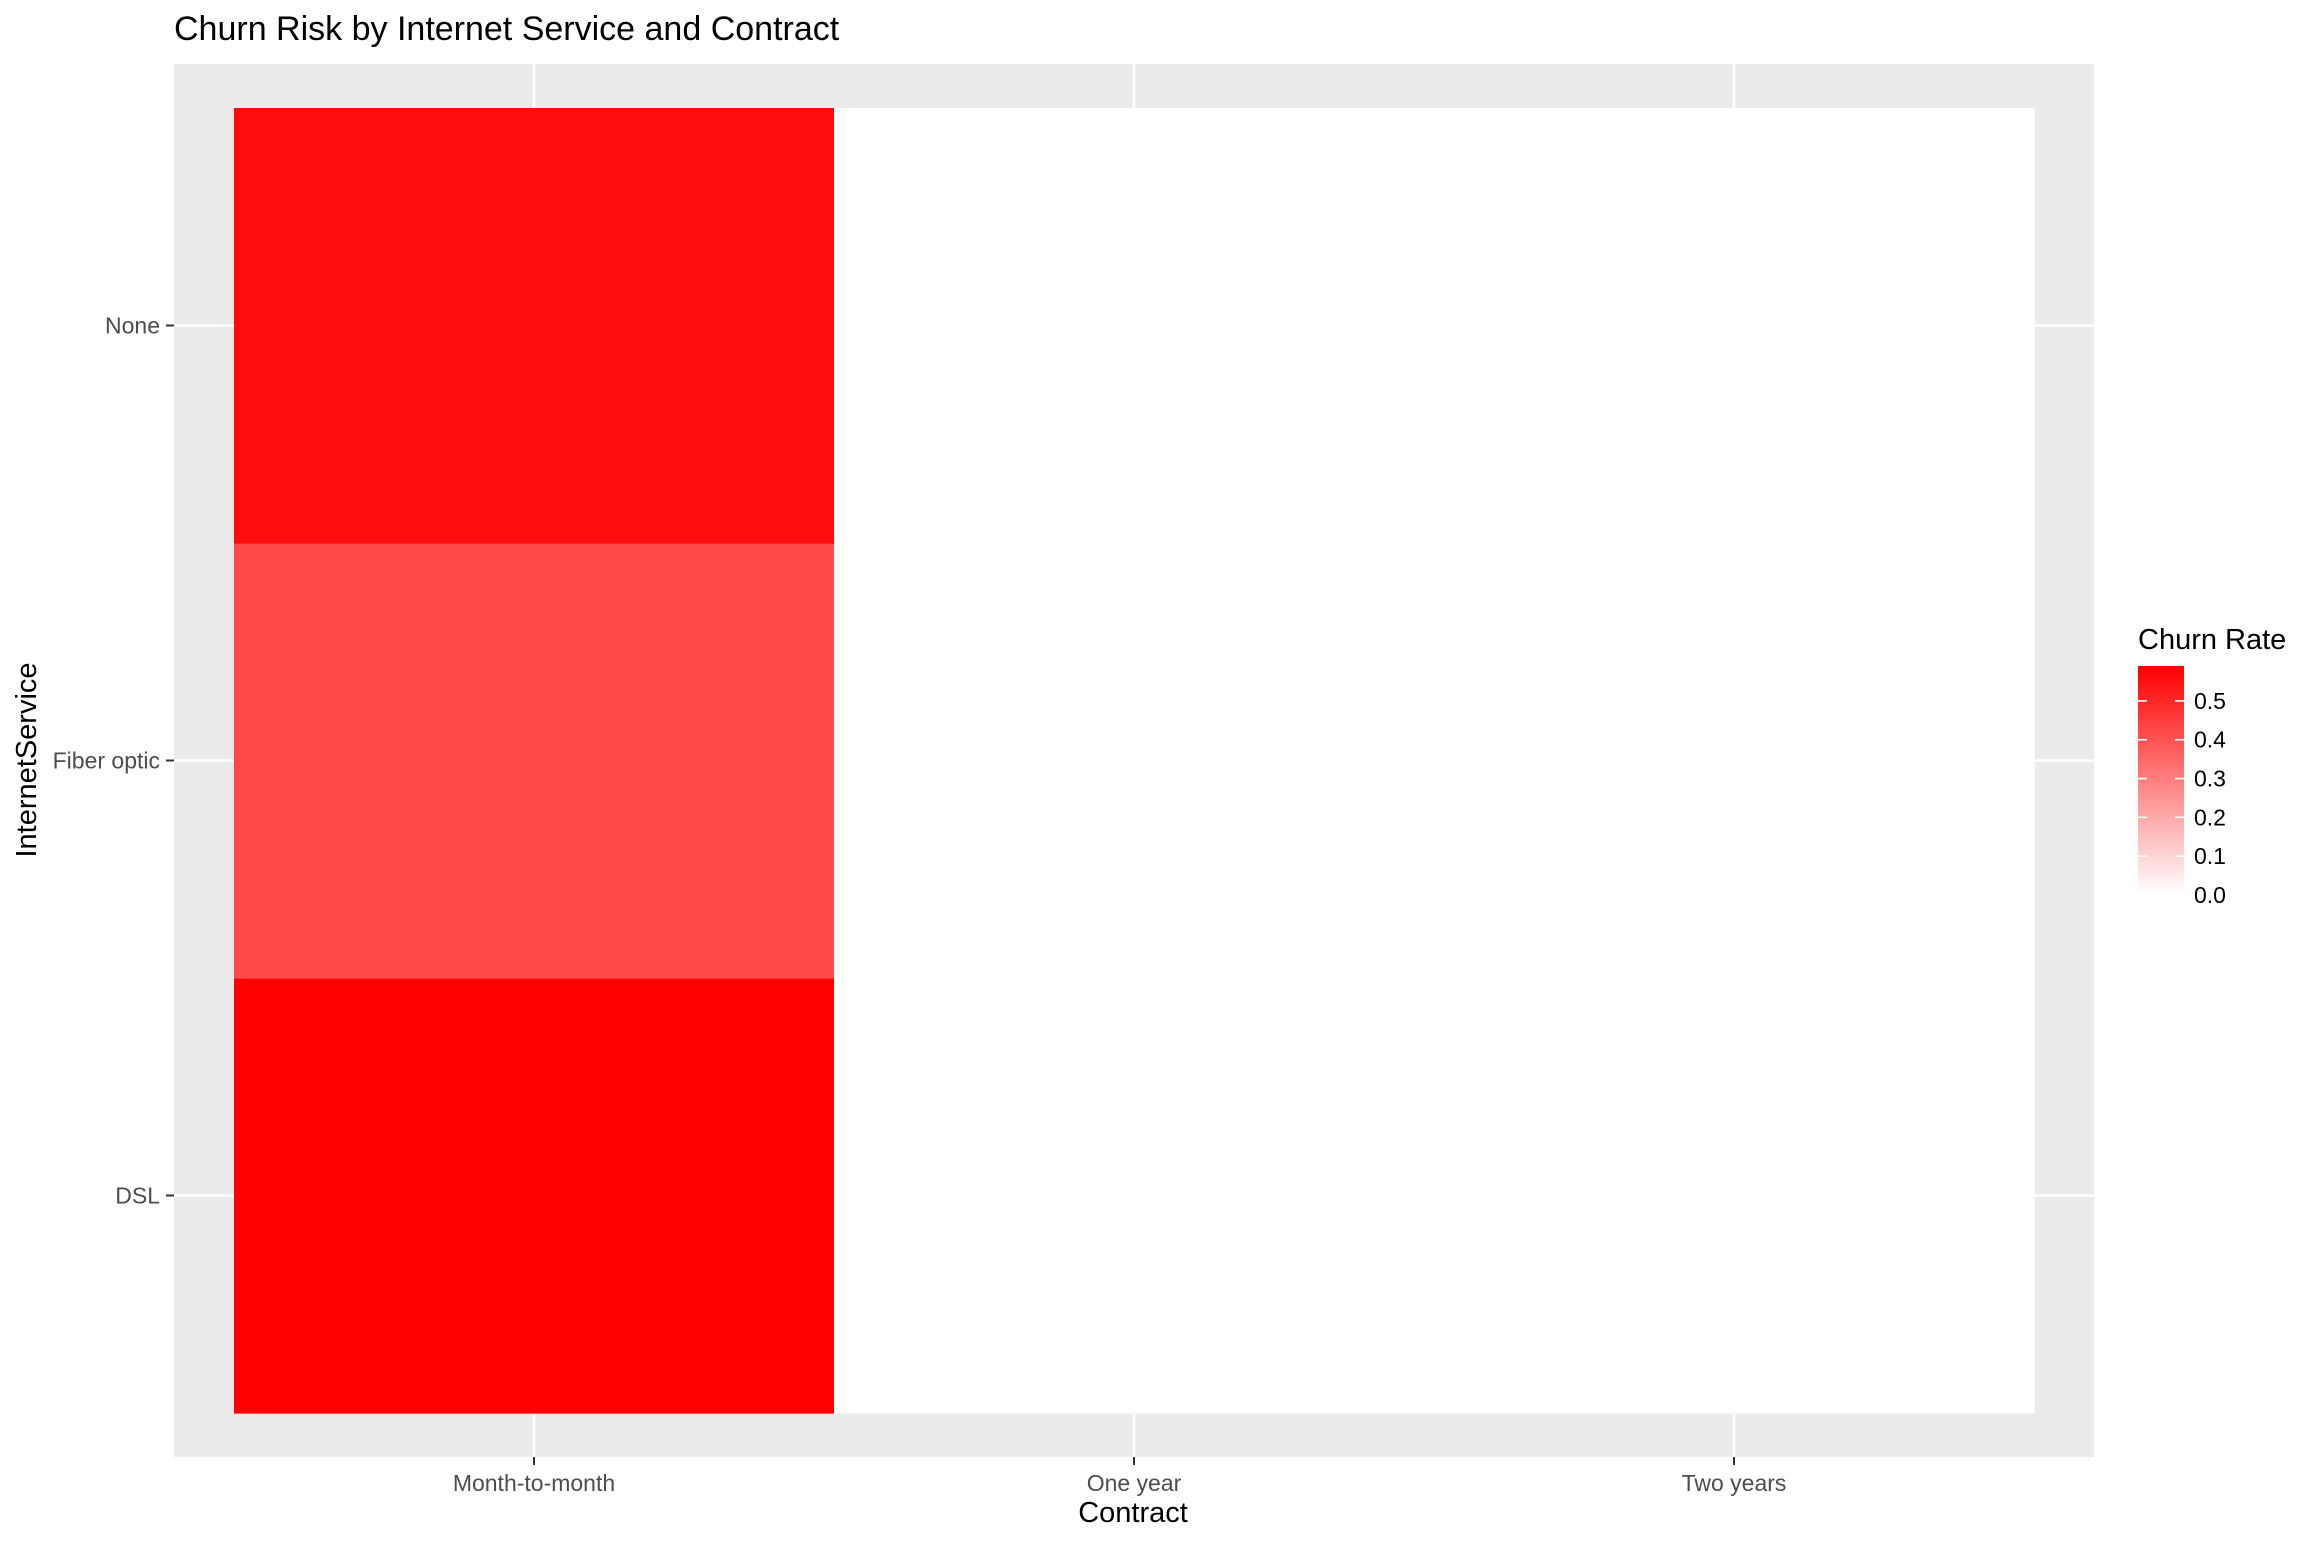  Describe the element at coordinates (2212, 640) in the screenshot. I see `legend-title: Churn Rate` at that location.